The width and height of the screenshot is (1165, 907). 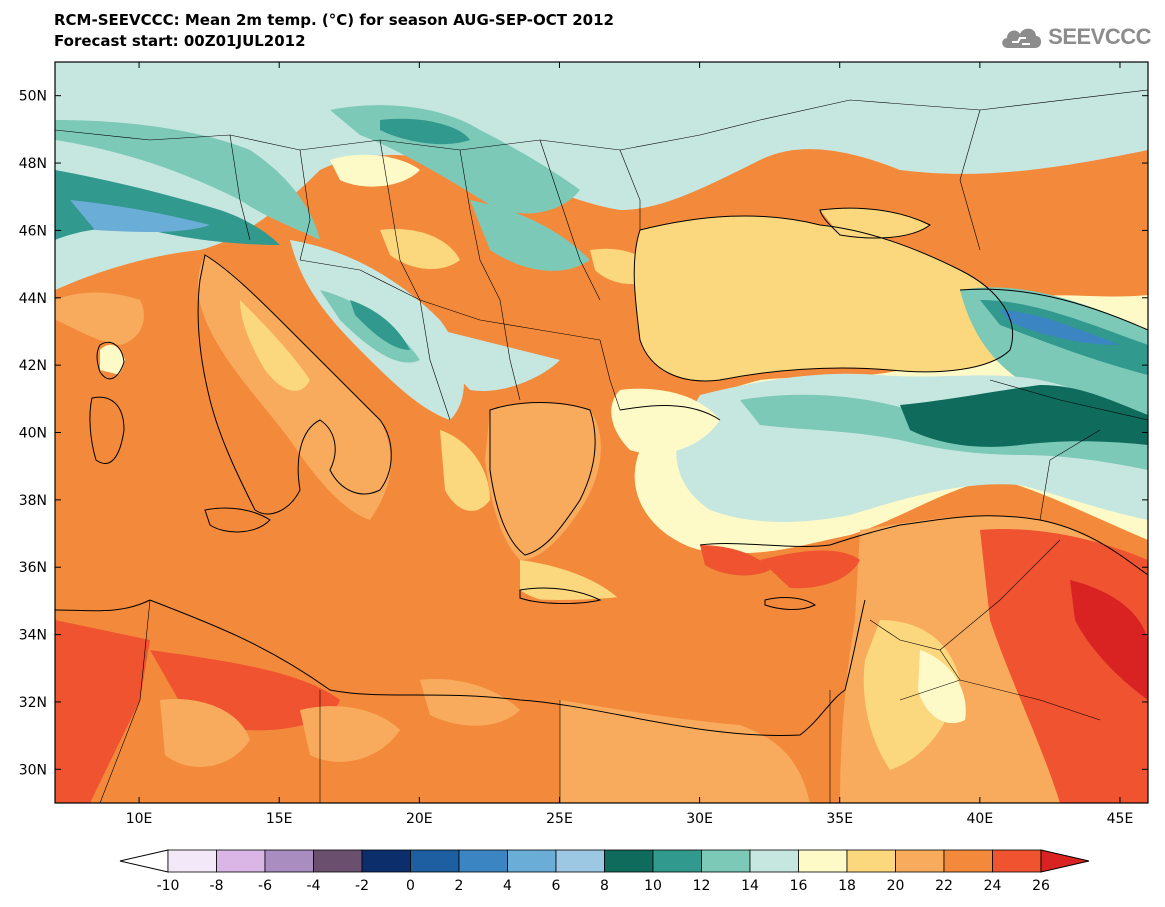 What do you see at coordinates (279, 819) in the screenshot?
I see `lon-tick-label: 15E` at bounding box center [279, 819].